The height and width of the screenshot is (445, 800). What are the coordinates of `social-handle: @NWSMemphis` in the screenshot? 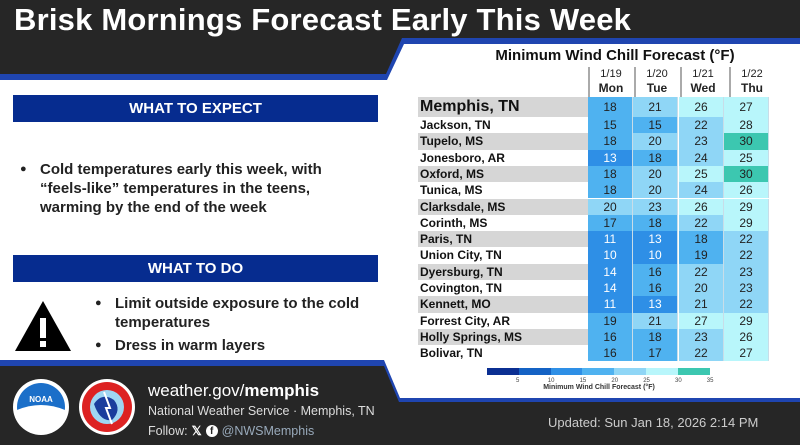 It's located at (268, 430).